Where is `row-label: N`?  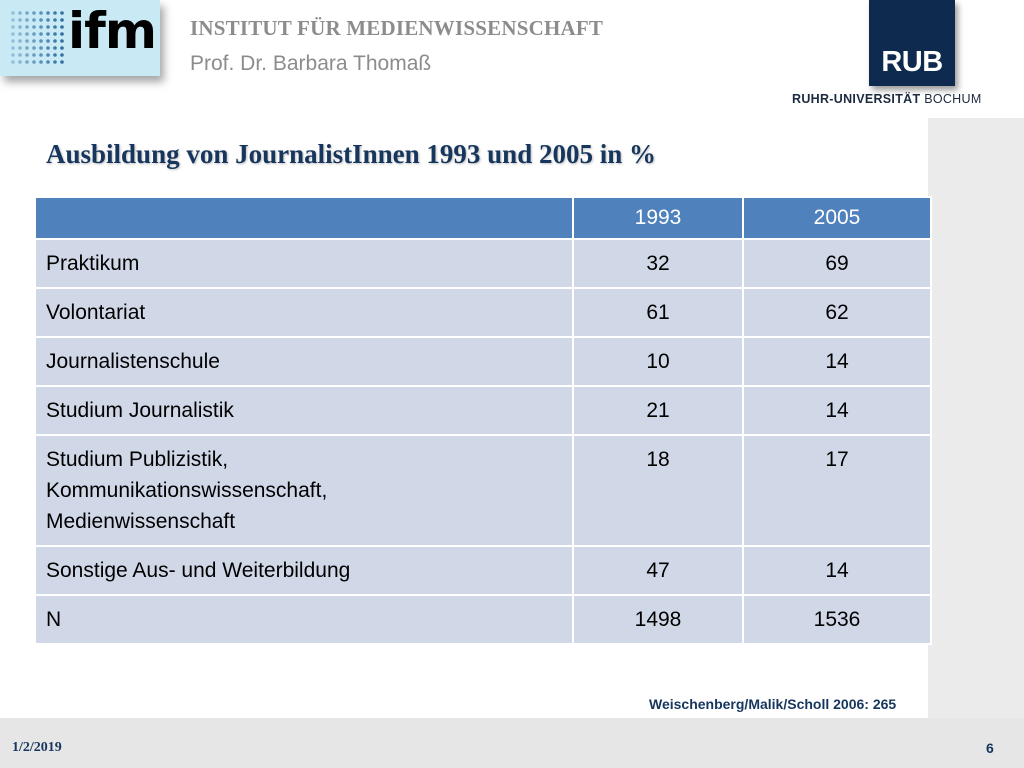 row-label: N is located at coordinates (304, 619).